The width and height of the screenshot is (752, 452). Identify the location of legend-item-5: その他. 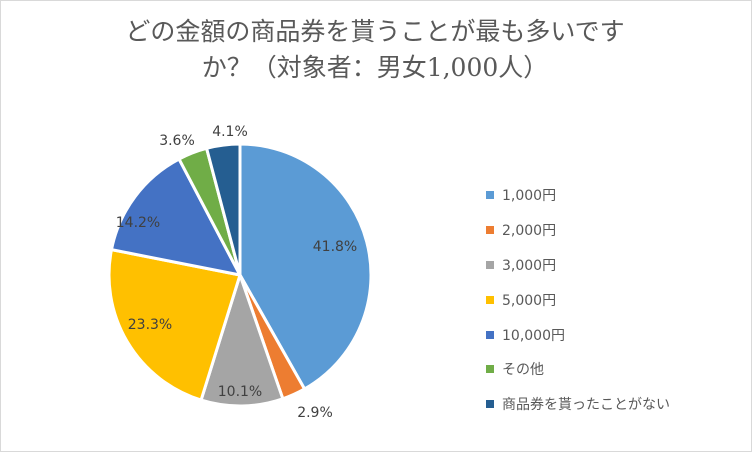
(578, 369).